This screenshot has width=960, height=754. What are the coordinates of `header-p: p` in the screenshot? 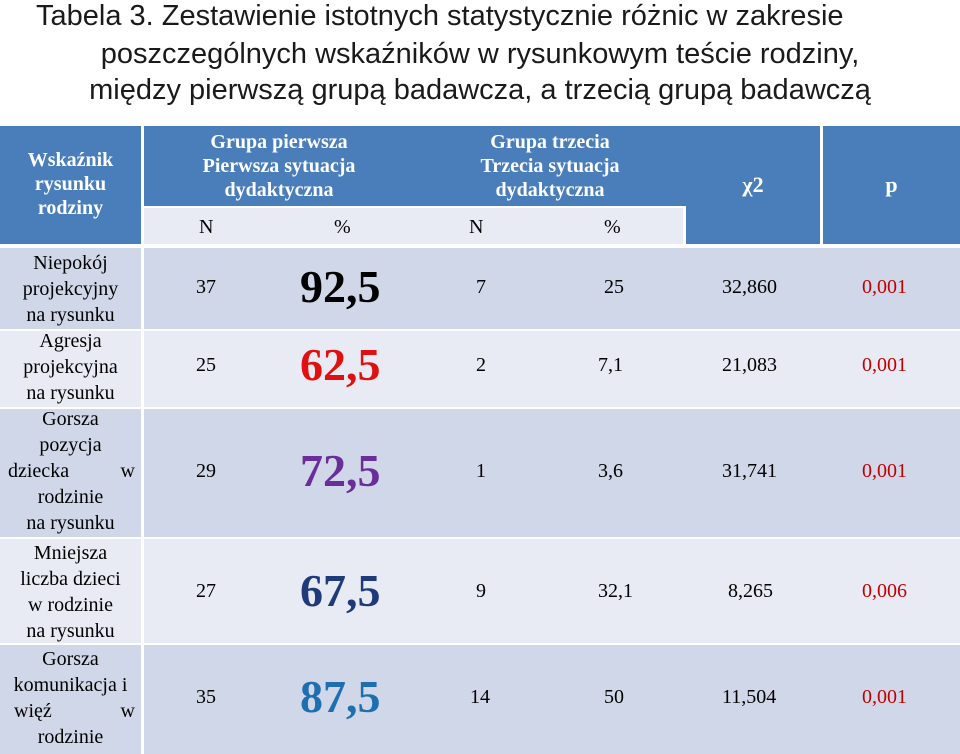 It's located at (891, 185).